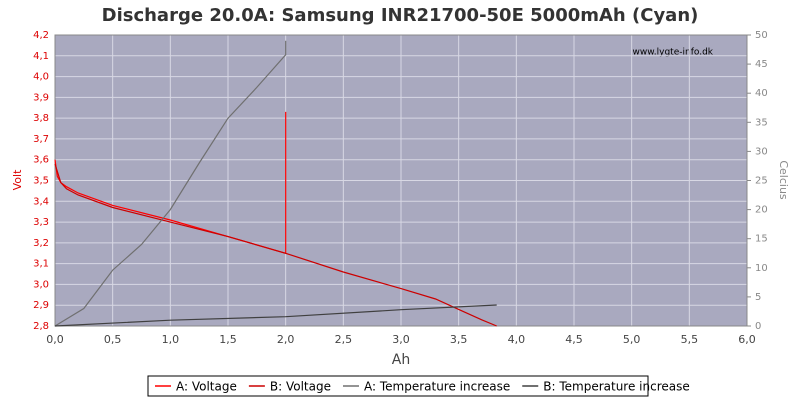 This screenshot has width=800, height=404. I want to click on x-tick-label: 1,0, so click(171, 339).